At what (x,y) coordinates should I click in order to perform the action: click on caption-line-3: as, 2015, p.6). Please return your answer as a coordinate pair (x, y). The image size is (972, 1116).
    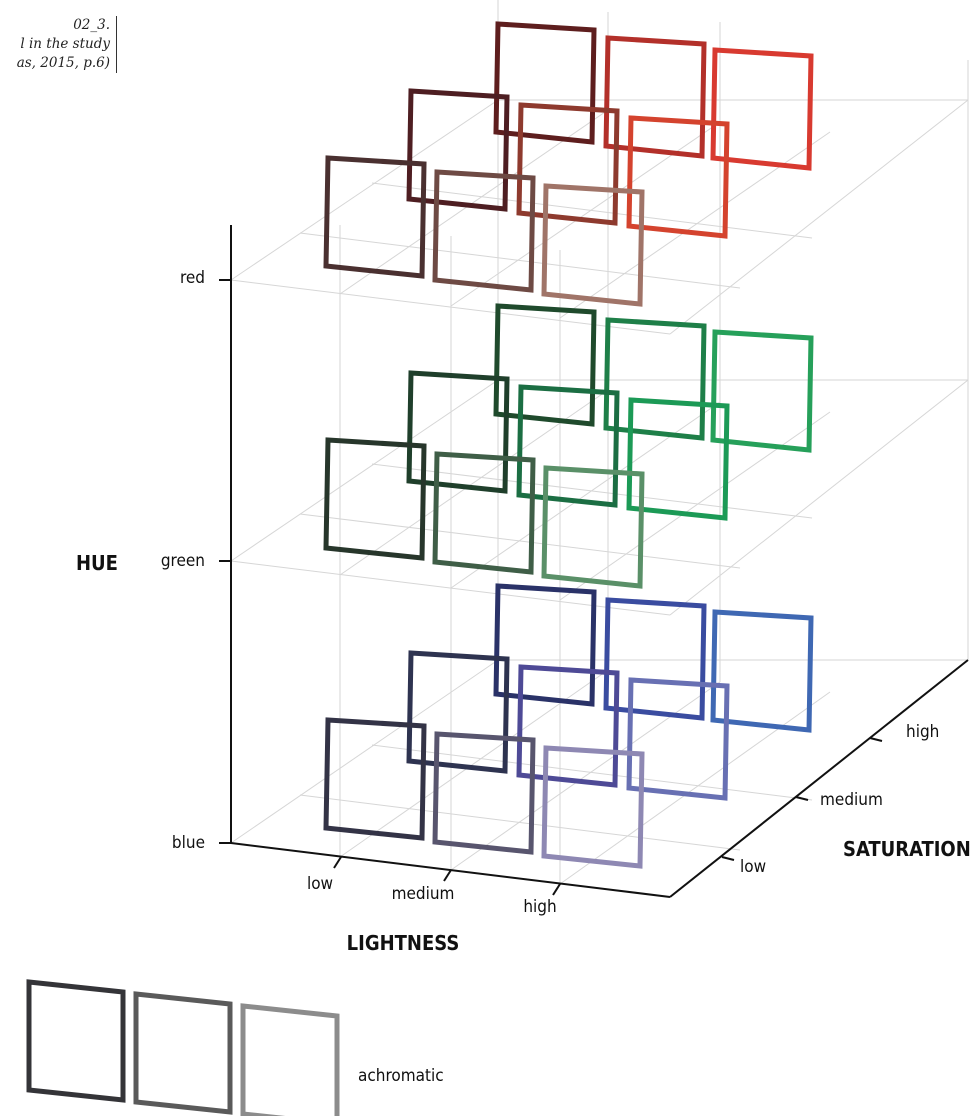
    Looking at the image, I should click on (63, 63).